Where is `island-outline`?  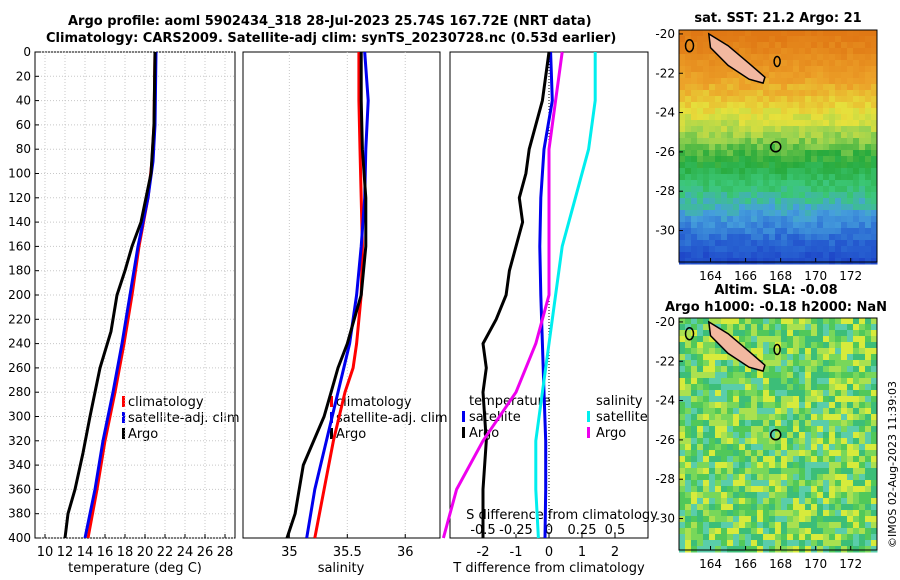
island-outline is located at coordinates (777, 61).